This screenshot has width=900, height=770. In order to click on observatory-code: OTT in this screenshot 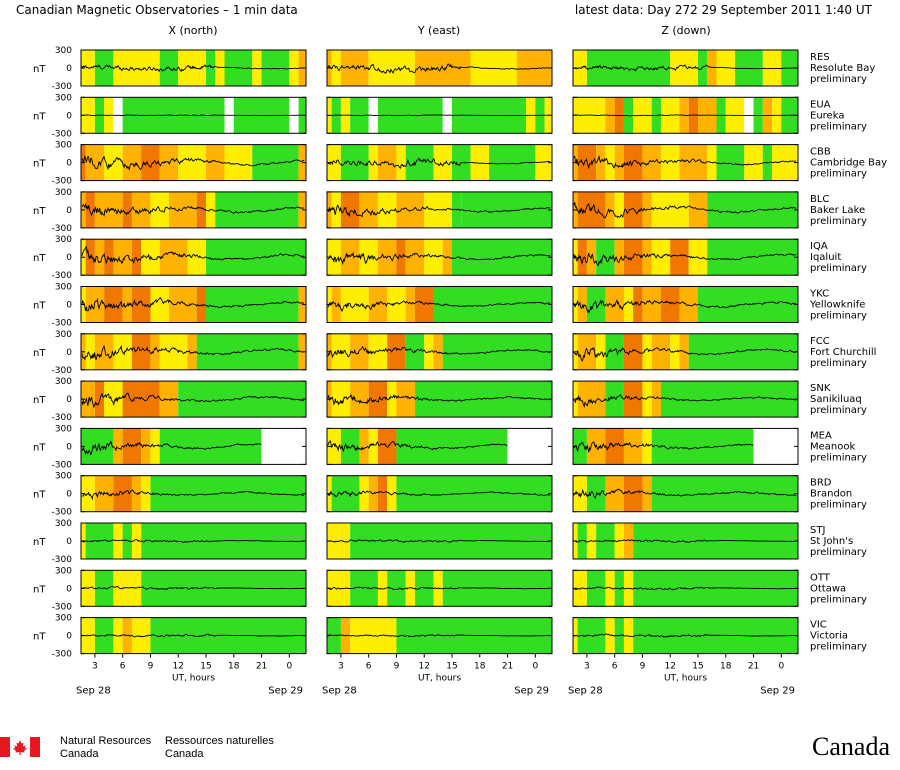, I will do `click(820, 577)`.